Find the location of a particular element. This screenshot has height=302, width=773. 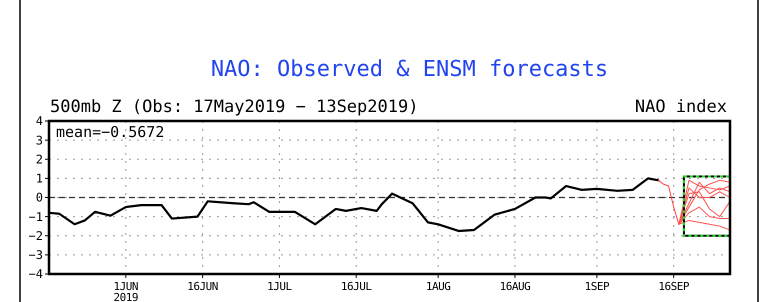

x-tick-label: 1JUN 2019 is located at coordinates (126, 291).